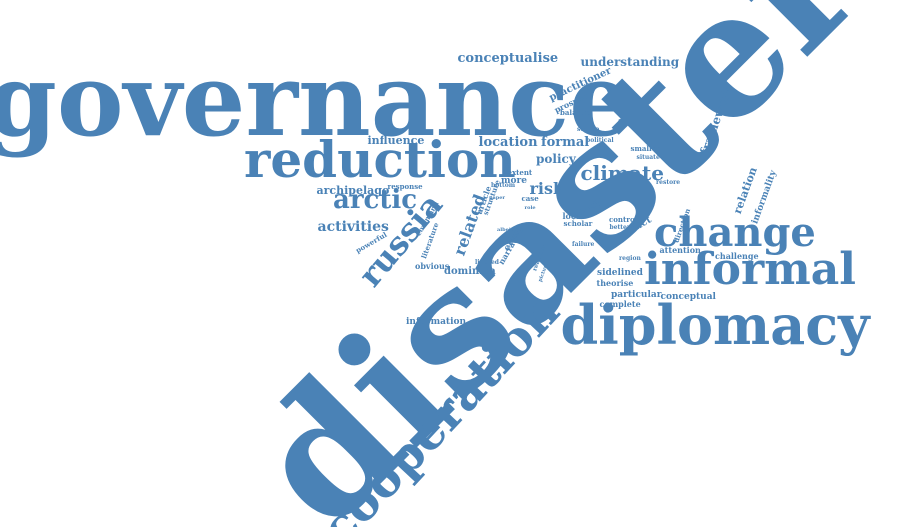 The height and width of the screenshot is (527, 900). I want to click on word-failure: failure, so click(583, 244).